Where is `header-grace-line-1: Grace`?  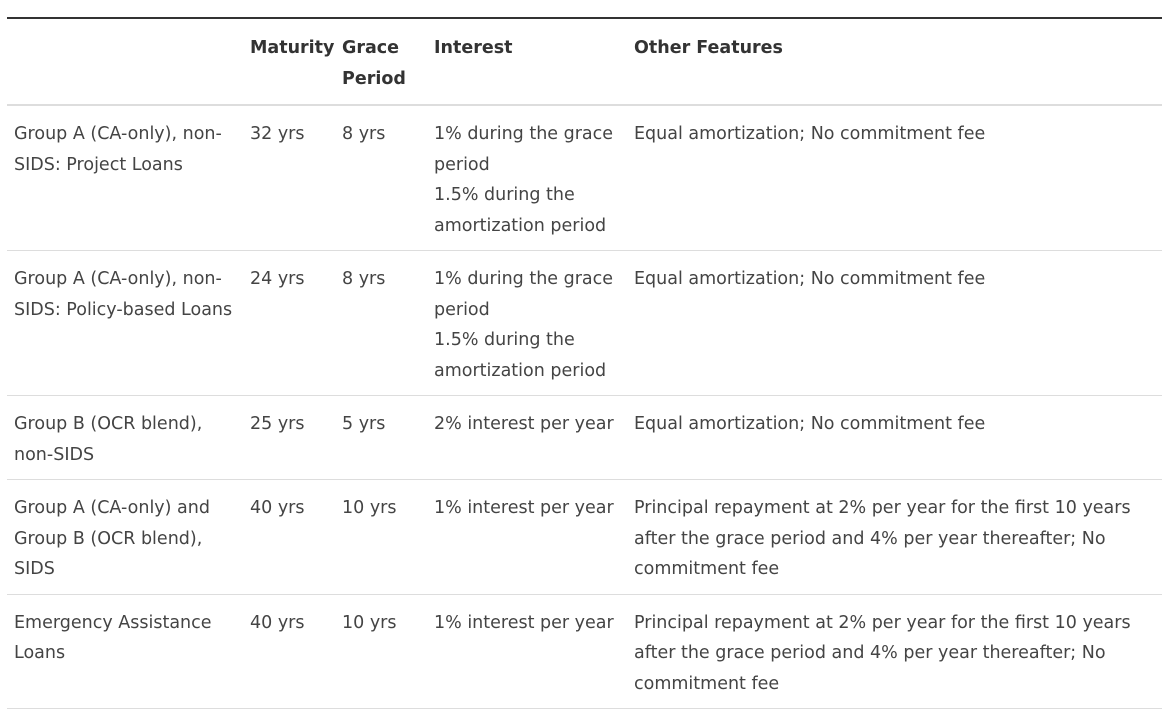 header-grace-line-1: Grace is located at coordinates (371, 48).